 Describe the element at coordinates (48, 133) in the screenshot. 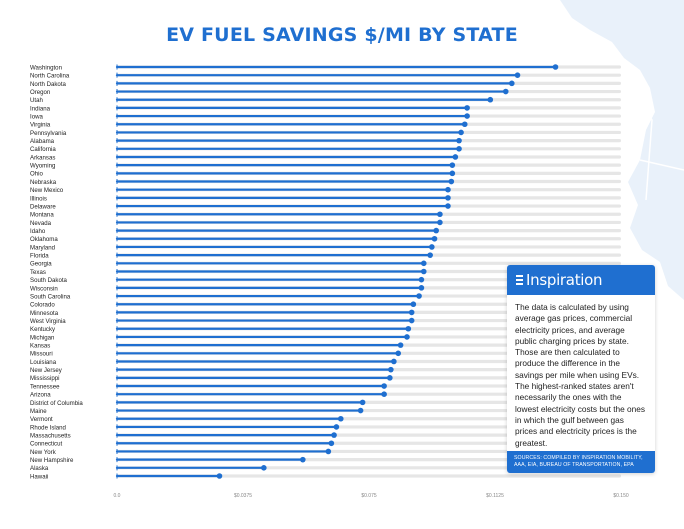

I see `category-label: Pennsylvania` at that location.